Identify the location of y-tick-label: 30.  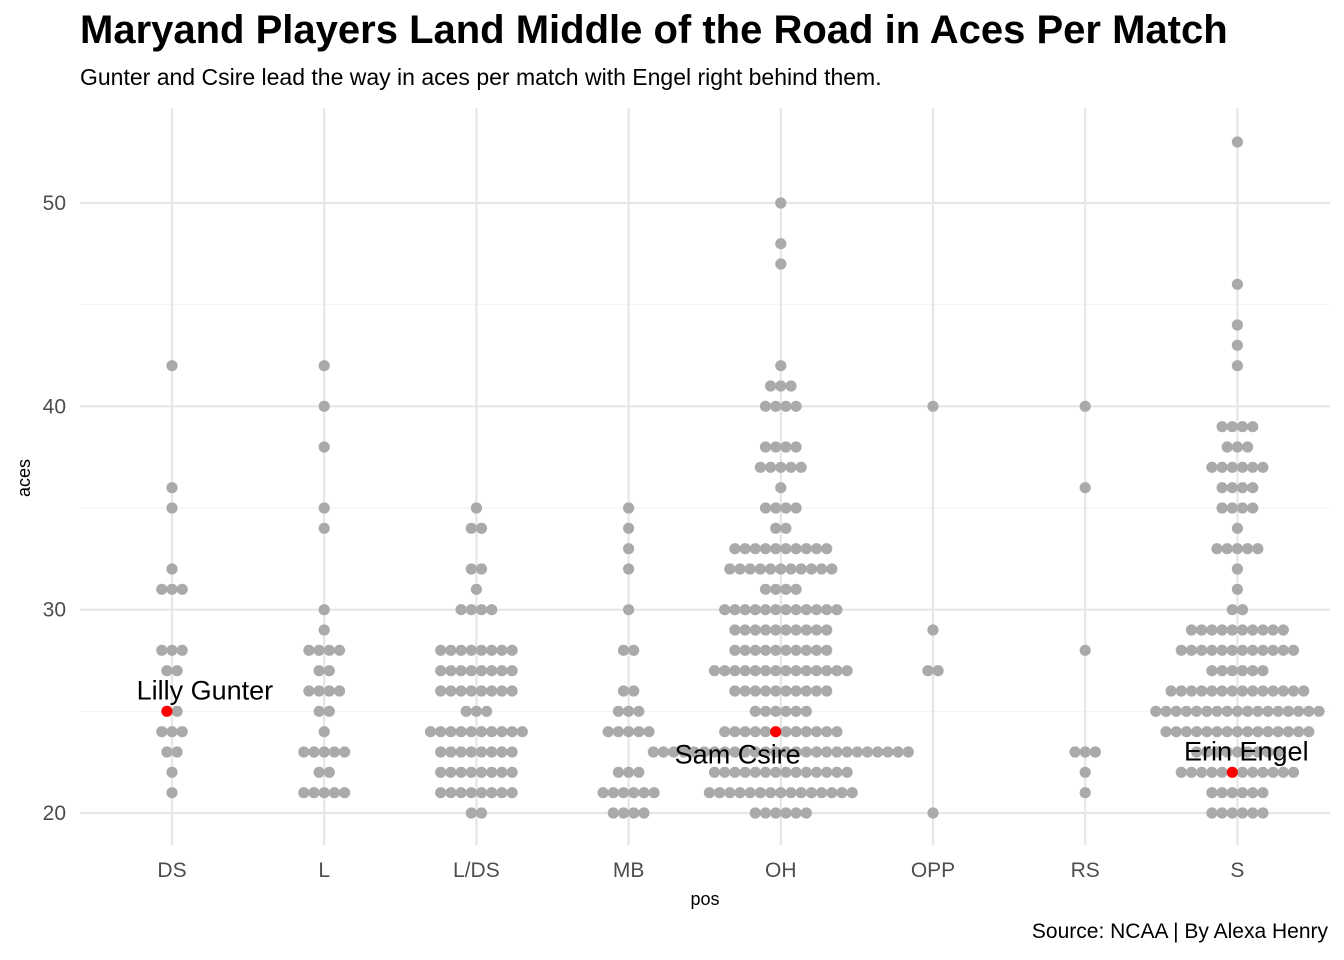
(54, 610).